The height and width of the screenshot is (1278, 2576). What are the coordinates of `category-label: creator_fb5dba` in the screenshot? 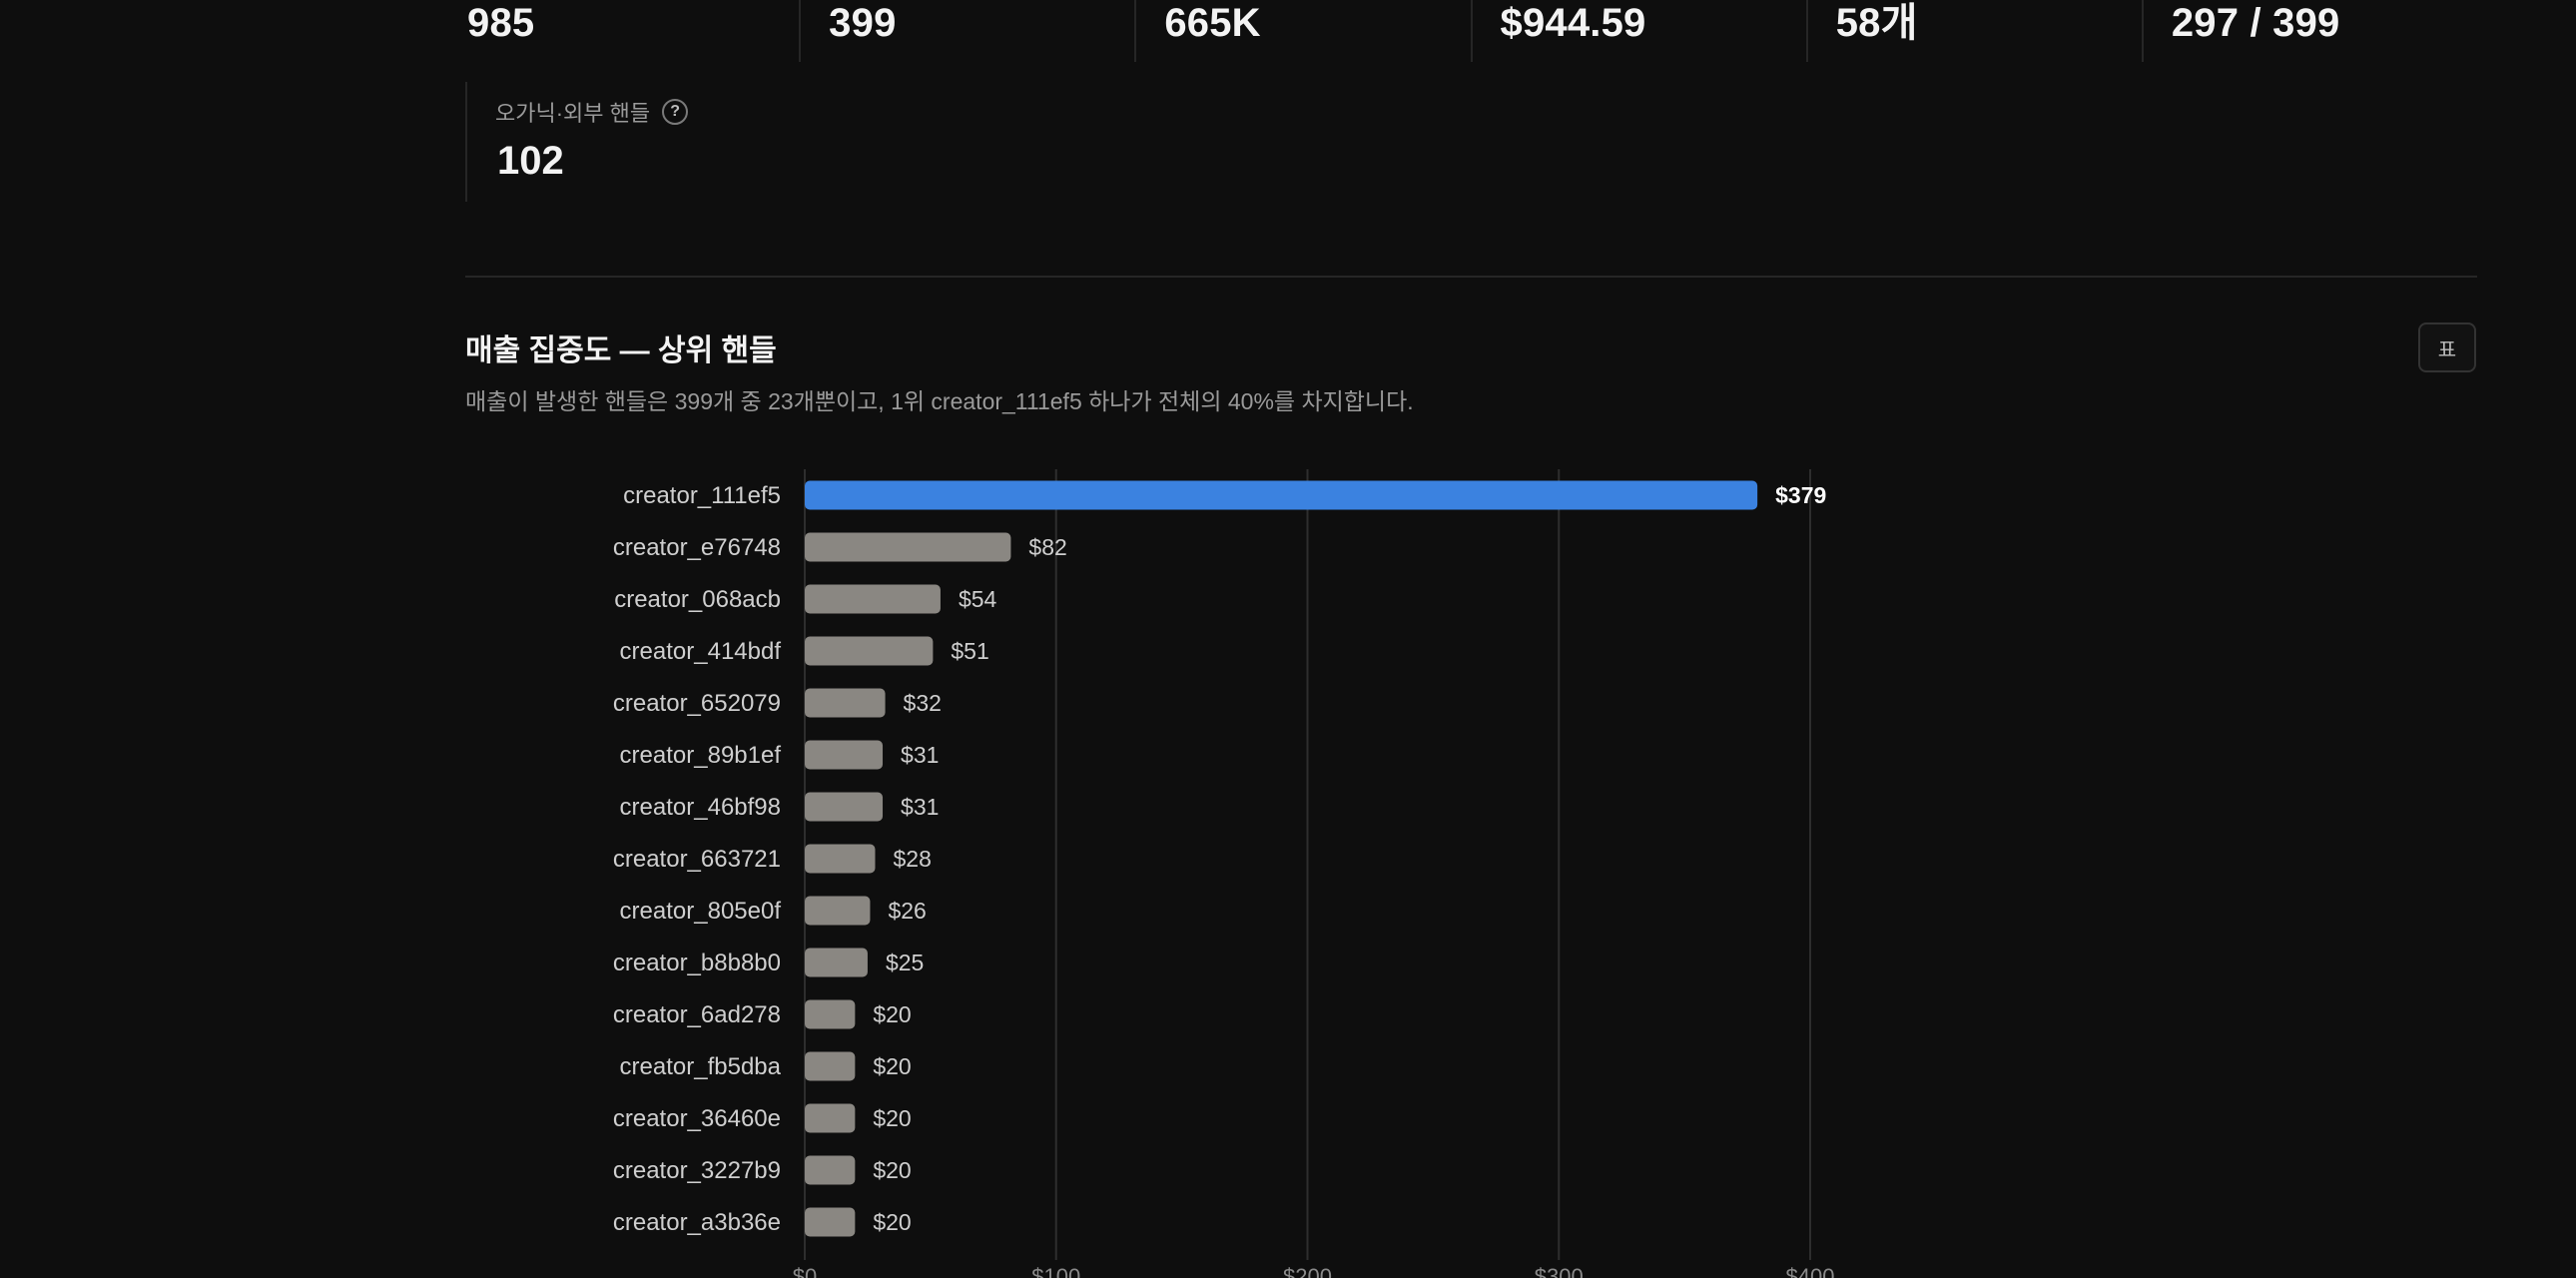 It's located at (701, 1066).